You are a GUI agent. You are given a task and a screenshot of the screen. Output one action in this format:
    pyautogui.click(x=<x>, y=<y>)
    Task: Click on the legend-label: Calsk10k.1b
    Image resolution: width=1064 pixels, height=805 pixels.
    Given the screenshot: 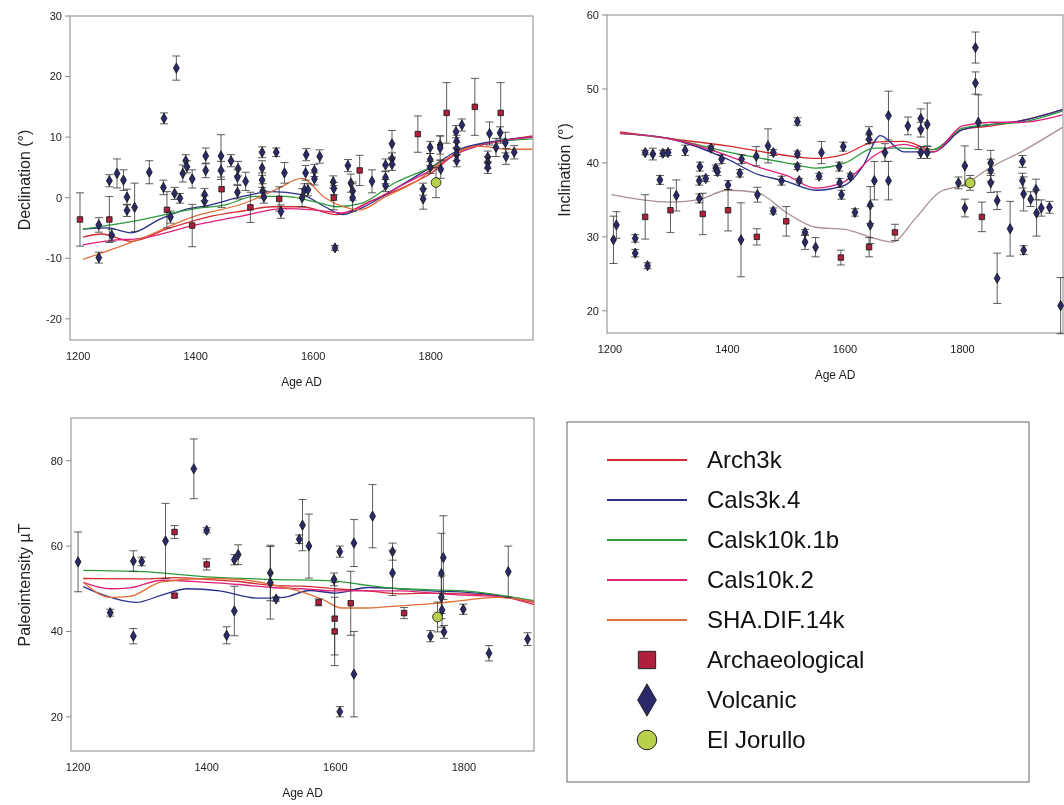 What is the action you would take?
    pyautogui.click(x=773, y=540)
    